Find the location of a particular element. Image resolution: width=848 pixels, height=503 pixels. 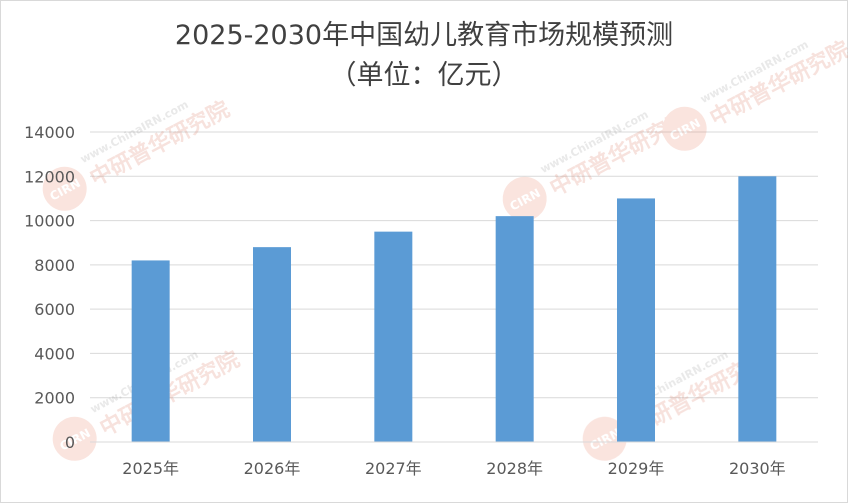

y-tick-label: 8000 is located at coordinates (54, 265).